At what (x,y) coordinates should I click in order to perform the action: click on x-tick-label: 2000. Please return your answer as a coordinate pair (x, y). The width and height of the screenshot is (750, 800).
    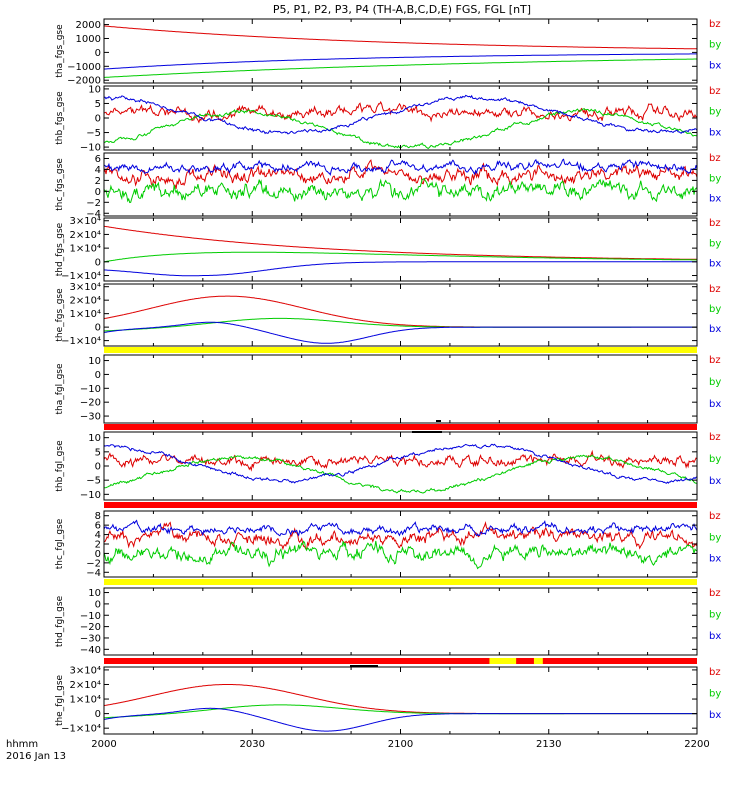
    Looking at the image, I should click on (103, 744).